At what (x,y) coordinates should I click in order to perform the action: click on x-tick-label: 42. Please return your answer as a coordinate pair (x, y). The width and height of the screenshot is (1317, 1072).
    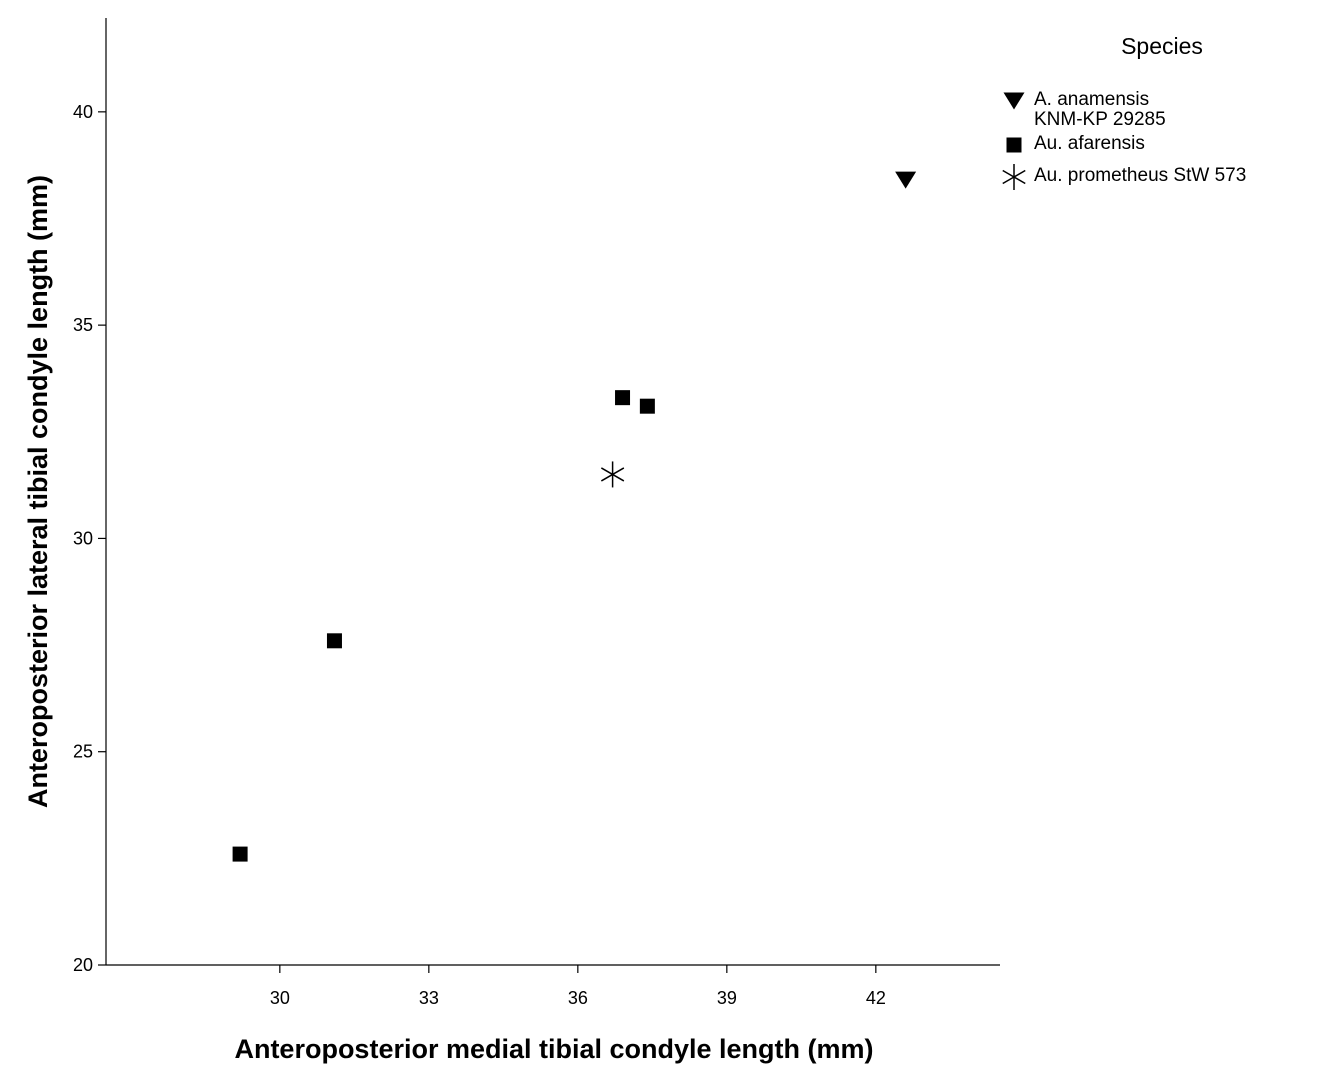
    Looking at the image, I should click on (876, 998).